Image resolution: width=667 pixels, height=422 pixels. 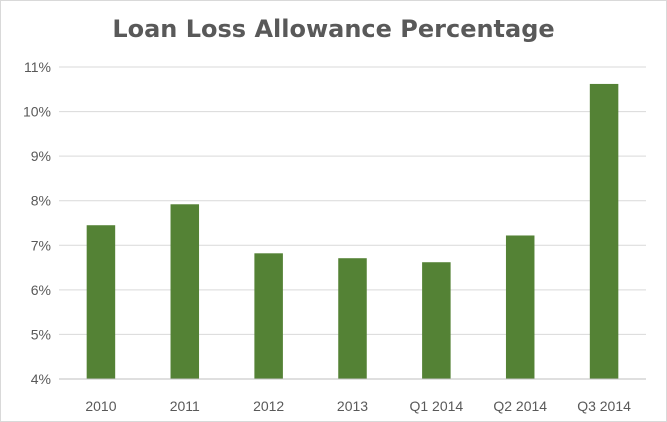 What do you see at coordinates (41, 290) in the screenshot?
I see `y-tick-label: 6%` at bounding box center [41, 290].